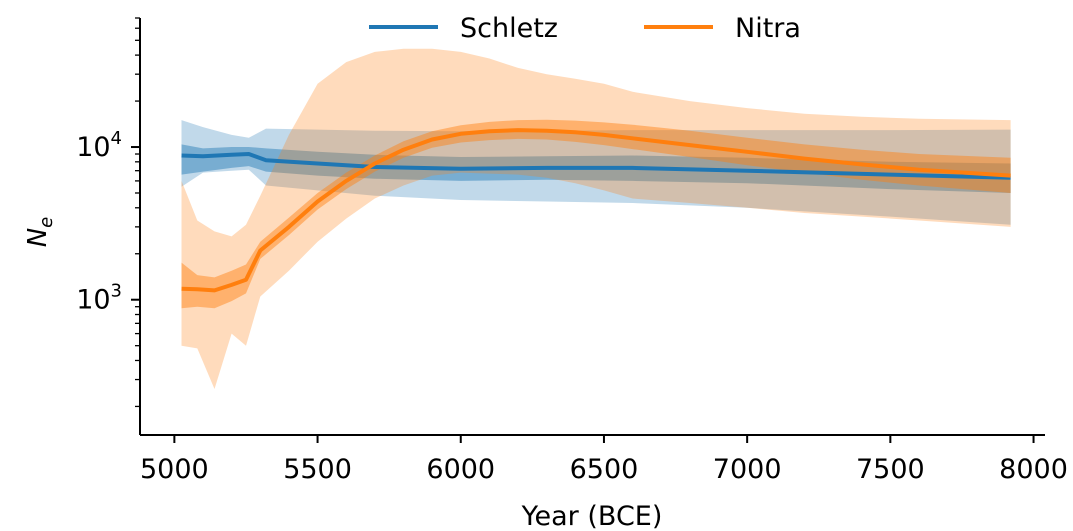  What do you see at coordinates (604, 469) in the screenshot?
I see `x-tick-label: 6500` at bounding box center [604, 469].